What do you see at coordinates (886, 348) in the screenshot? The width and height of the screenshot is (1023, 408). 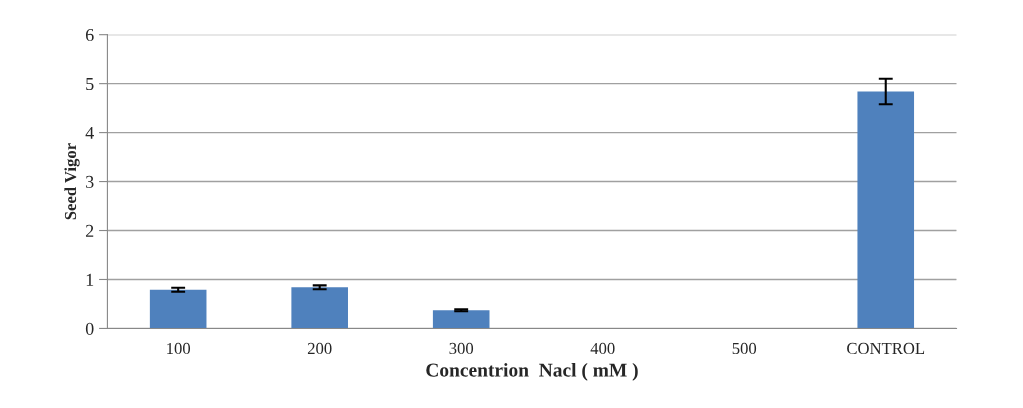 I see `x-tick-label: CONTROL` at bounding box center [886, 348].